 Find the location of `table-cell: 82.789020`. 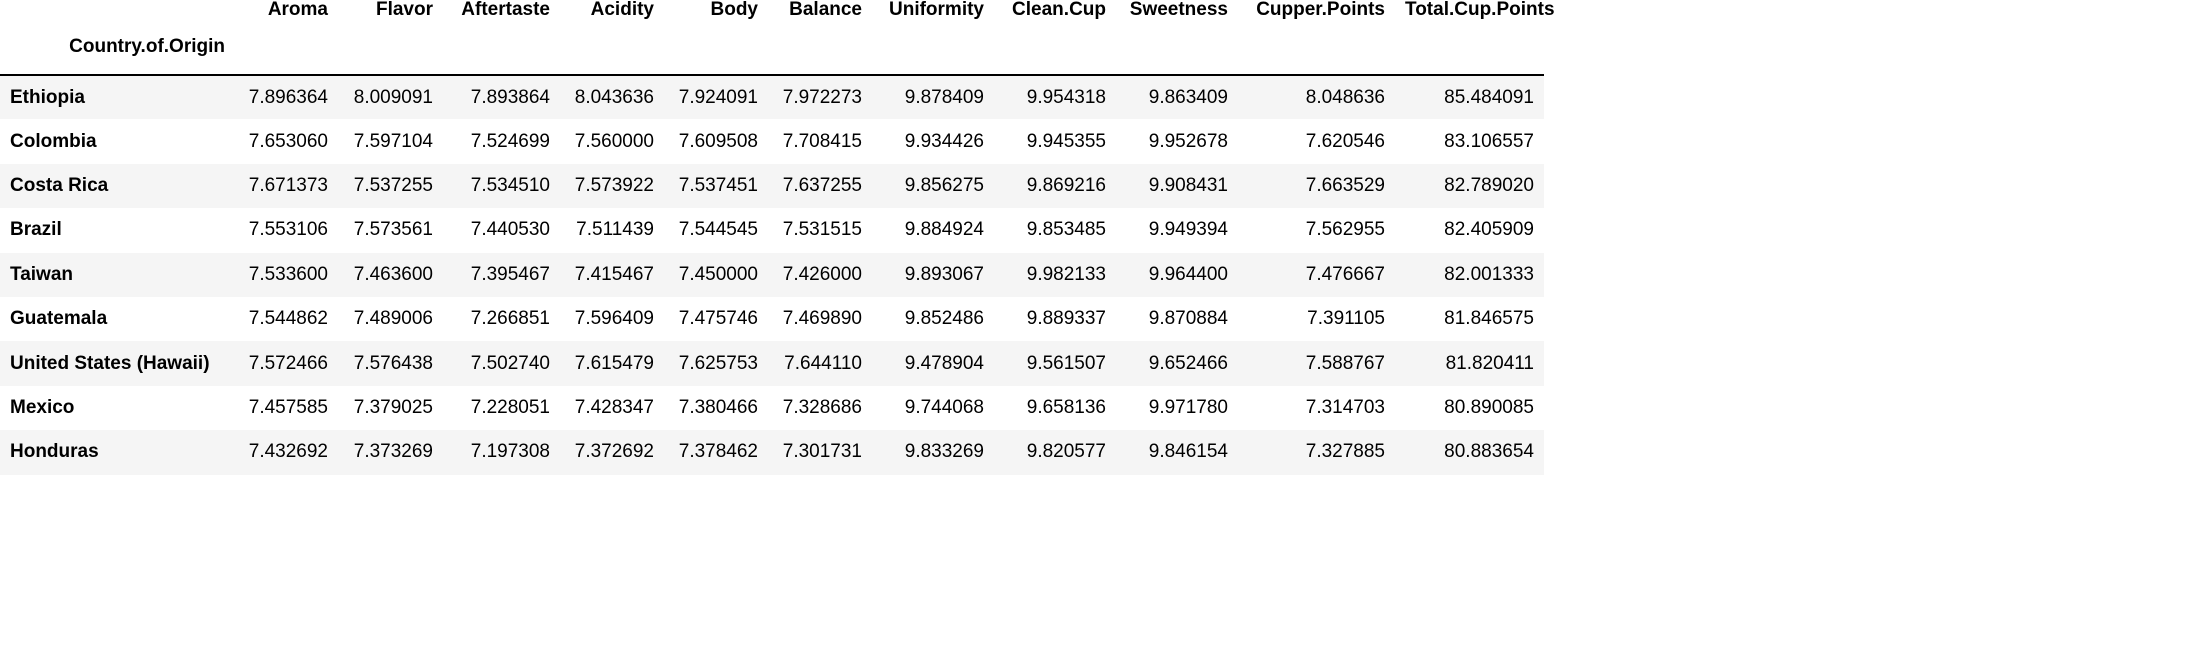

table-cell: 82.789020 is located at coordinates (1489, 185).